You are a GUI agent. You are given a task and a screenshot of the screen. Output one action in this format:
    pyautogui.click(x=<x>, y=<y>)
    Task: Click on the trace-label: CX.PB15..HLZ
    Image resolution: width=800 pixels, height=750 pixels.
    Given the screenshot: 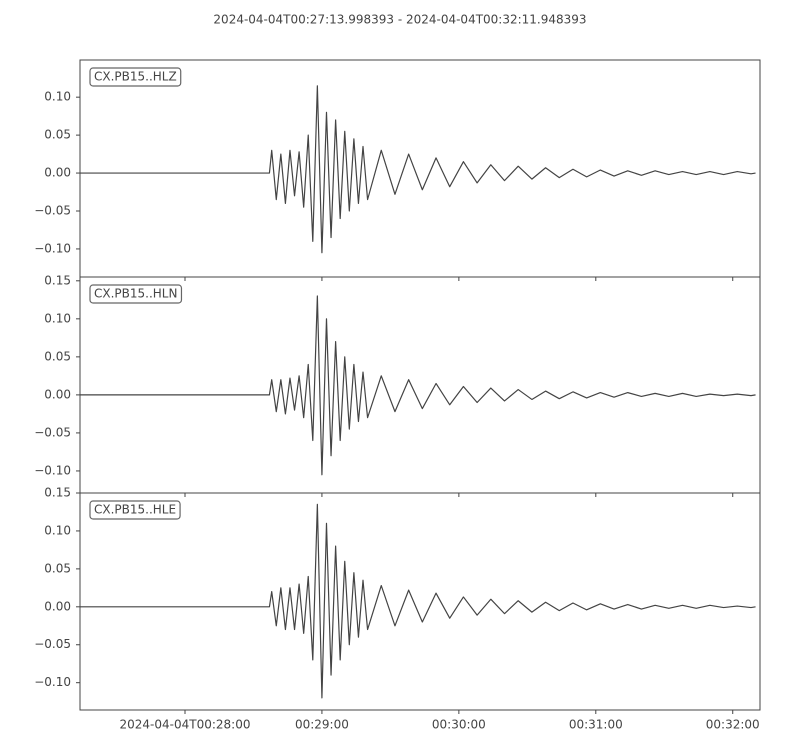 What is the action you would take?
    pyautogui.click(x=135, y=77)
    